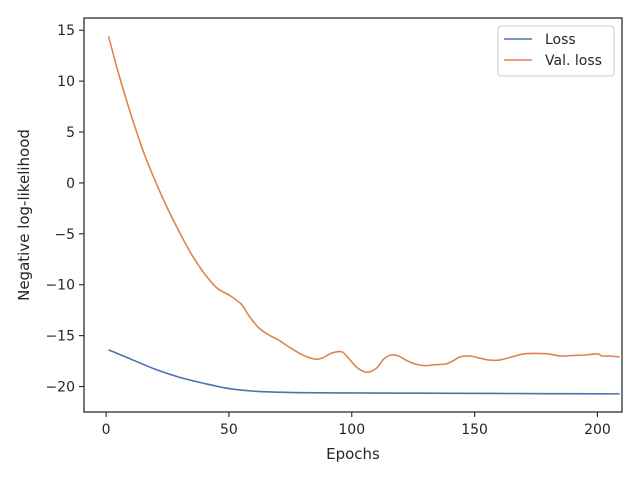  What do you see at coordinates (474, 430) in the screenshot?
I see `x-tick-label: 150` at bounding box center [474, 430].